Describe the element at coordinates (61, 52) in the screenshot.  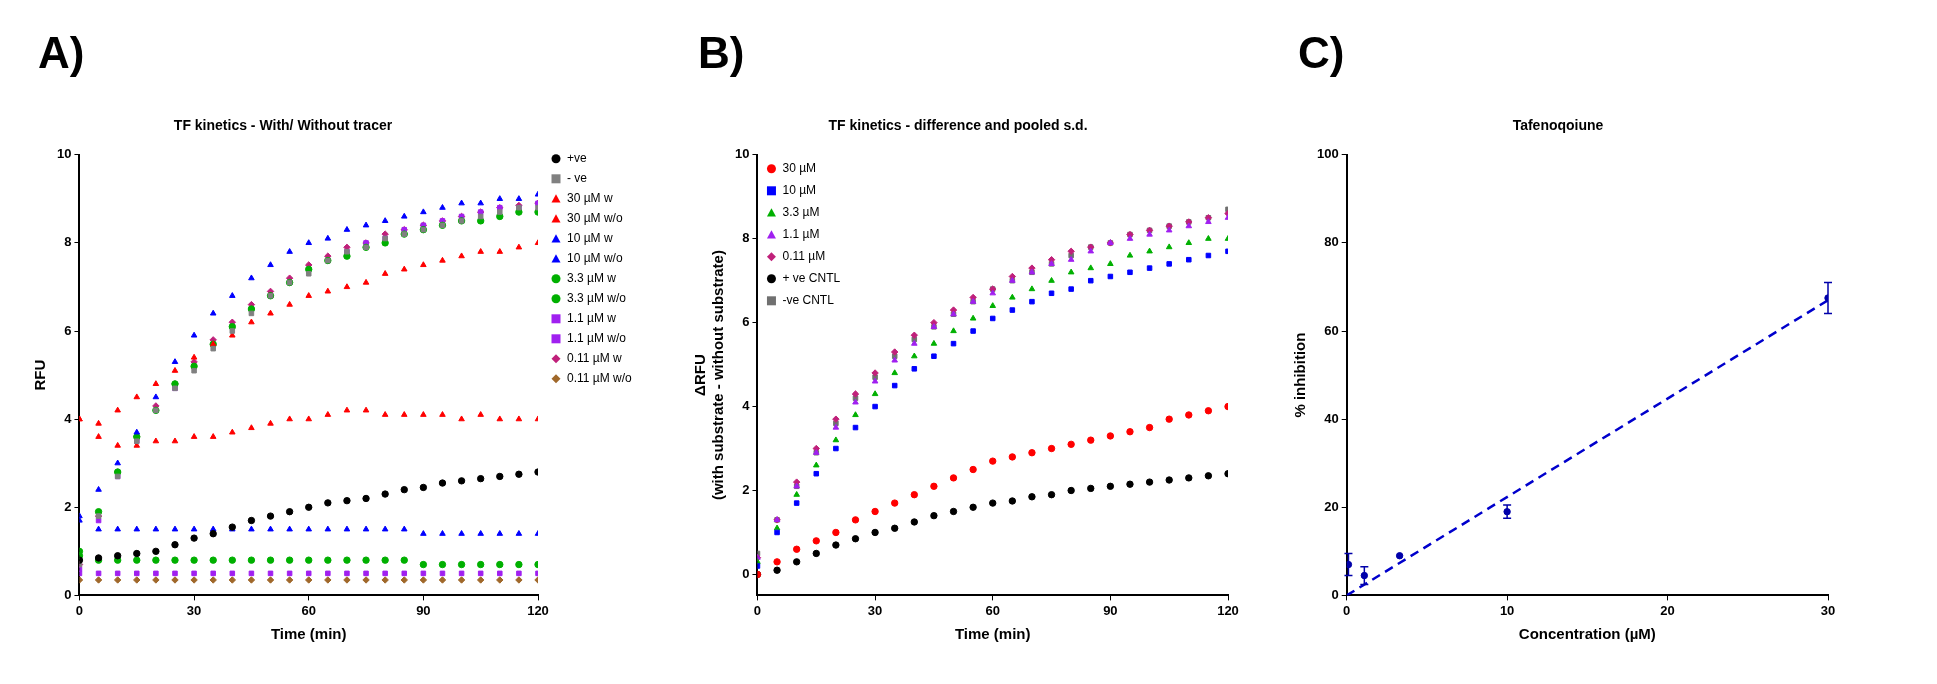
I see `text: A)` at that location.